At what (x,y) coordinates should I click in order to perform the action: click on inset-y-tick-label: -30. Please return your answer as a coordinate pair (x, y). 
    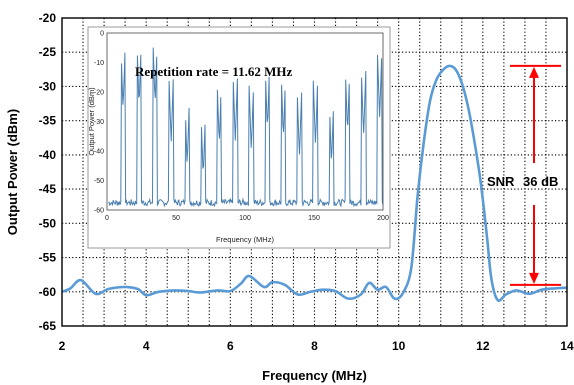
    Looking at the image, I should click on (99, 122).